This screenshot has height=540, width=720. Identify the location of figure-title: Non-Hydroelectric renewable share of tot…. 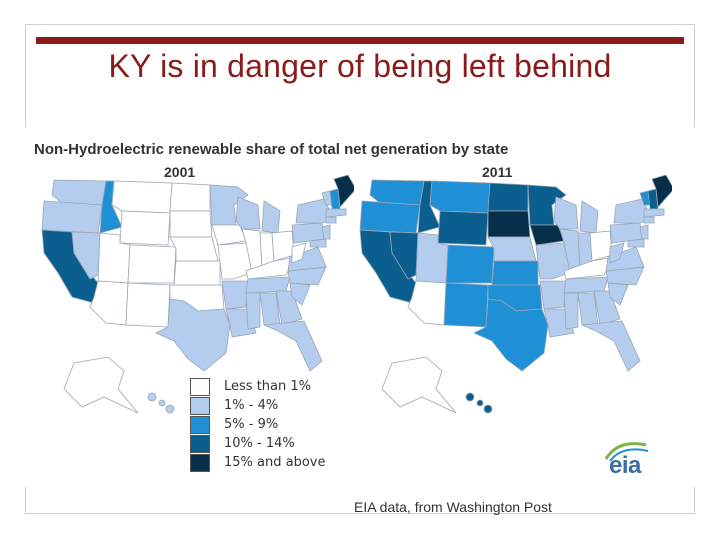
(271, 149).